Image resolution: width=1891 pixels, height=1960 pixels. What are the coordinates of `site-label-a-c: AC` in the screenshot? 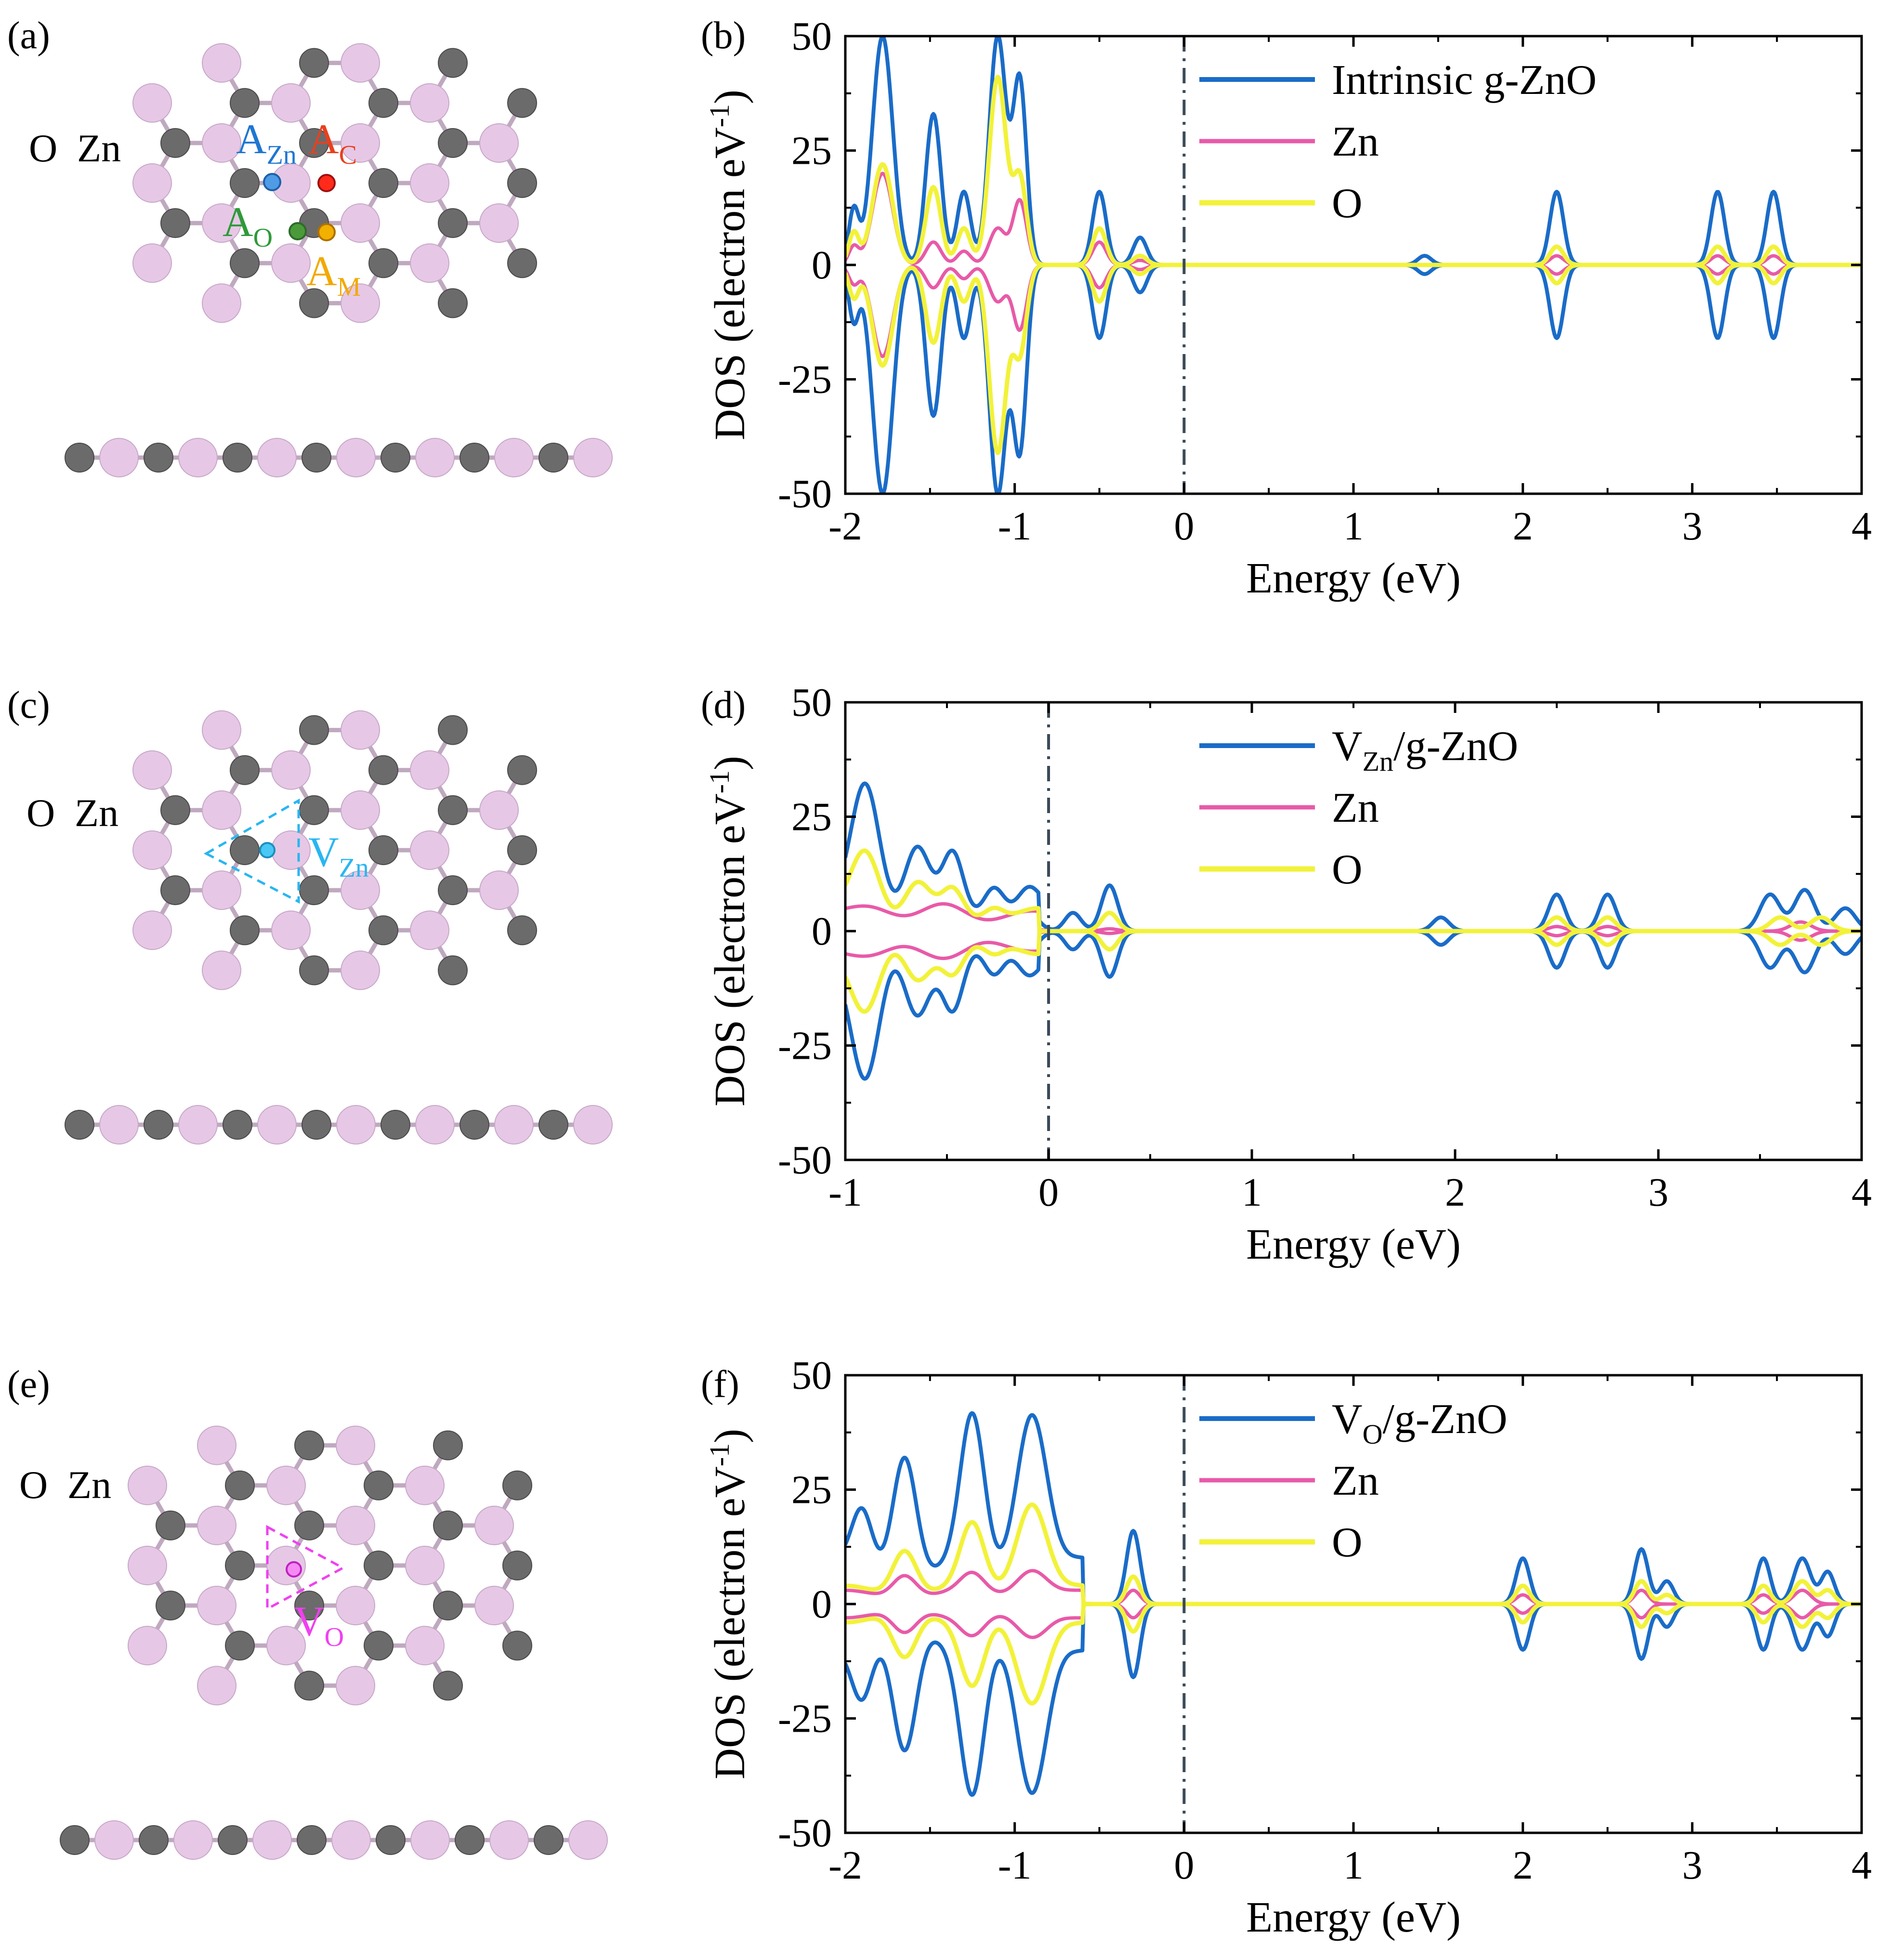 It's located at (332, 143).